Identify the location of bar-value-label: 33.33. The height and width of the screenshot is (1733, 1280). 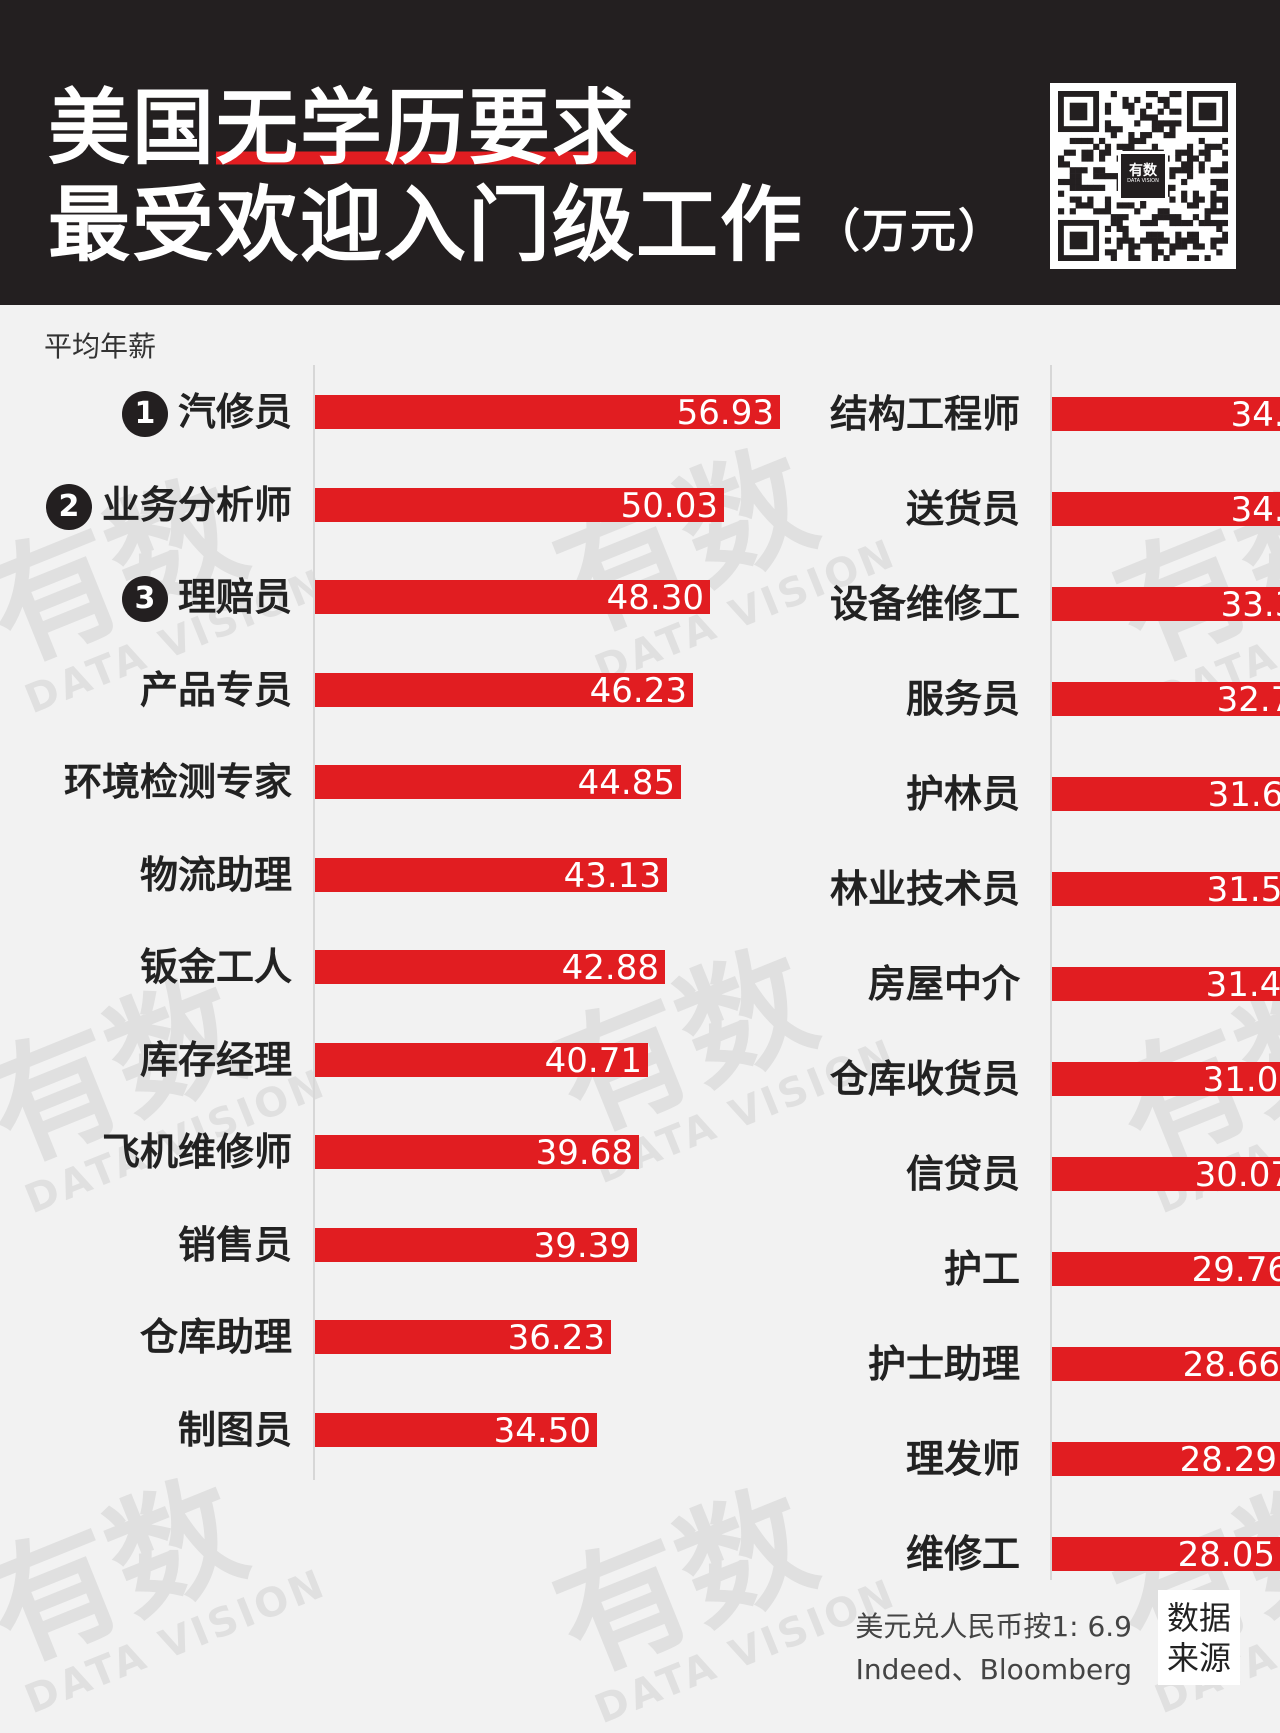
(1250, 605).